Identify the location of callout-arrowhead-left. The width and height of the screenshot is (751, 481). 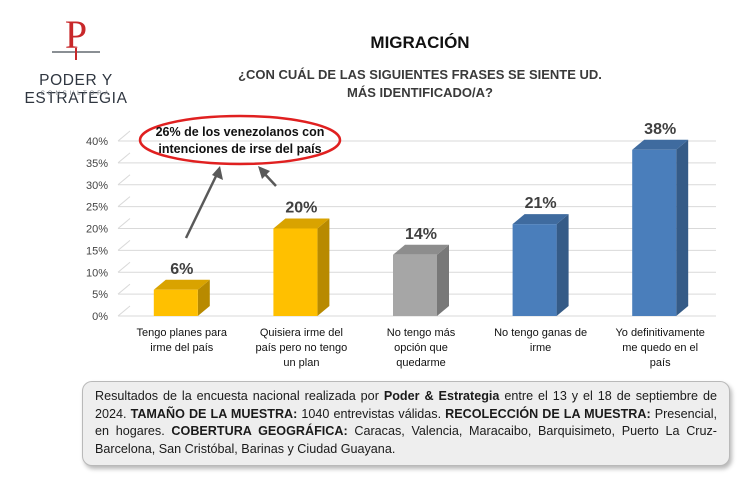
(217, 173).